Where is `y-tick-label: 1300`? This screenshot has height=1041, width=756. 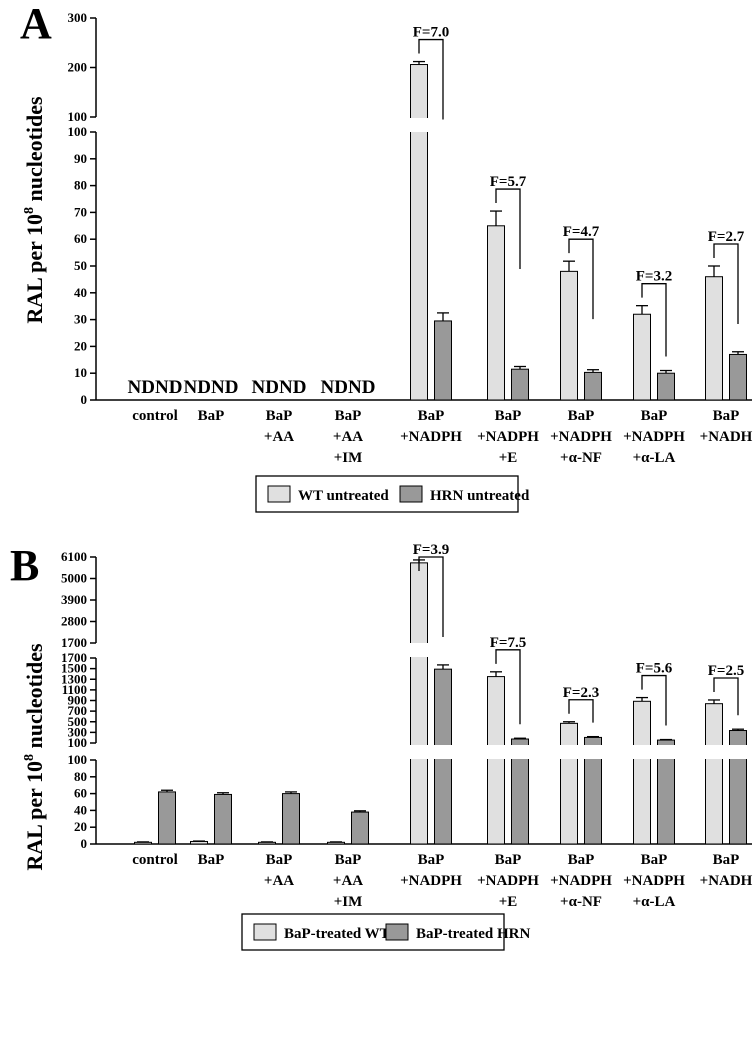
y-tick-label: 1300 is located at coordinates (74, 678).